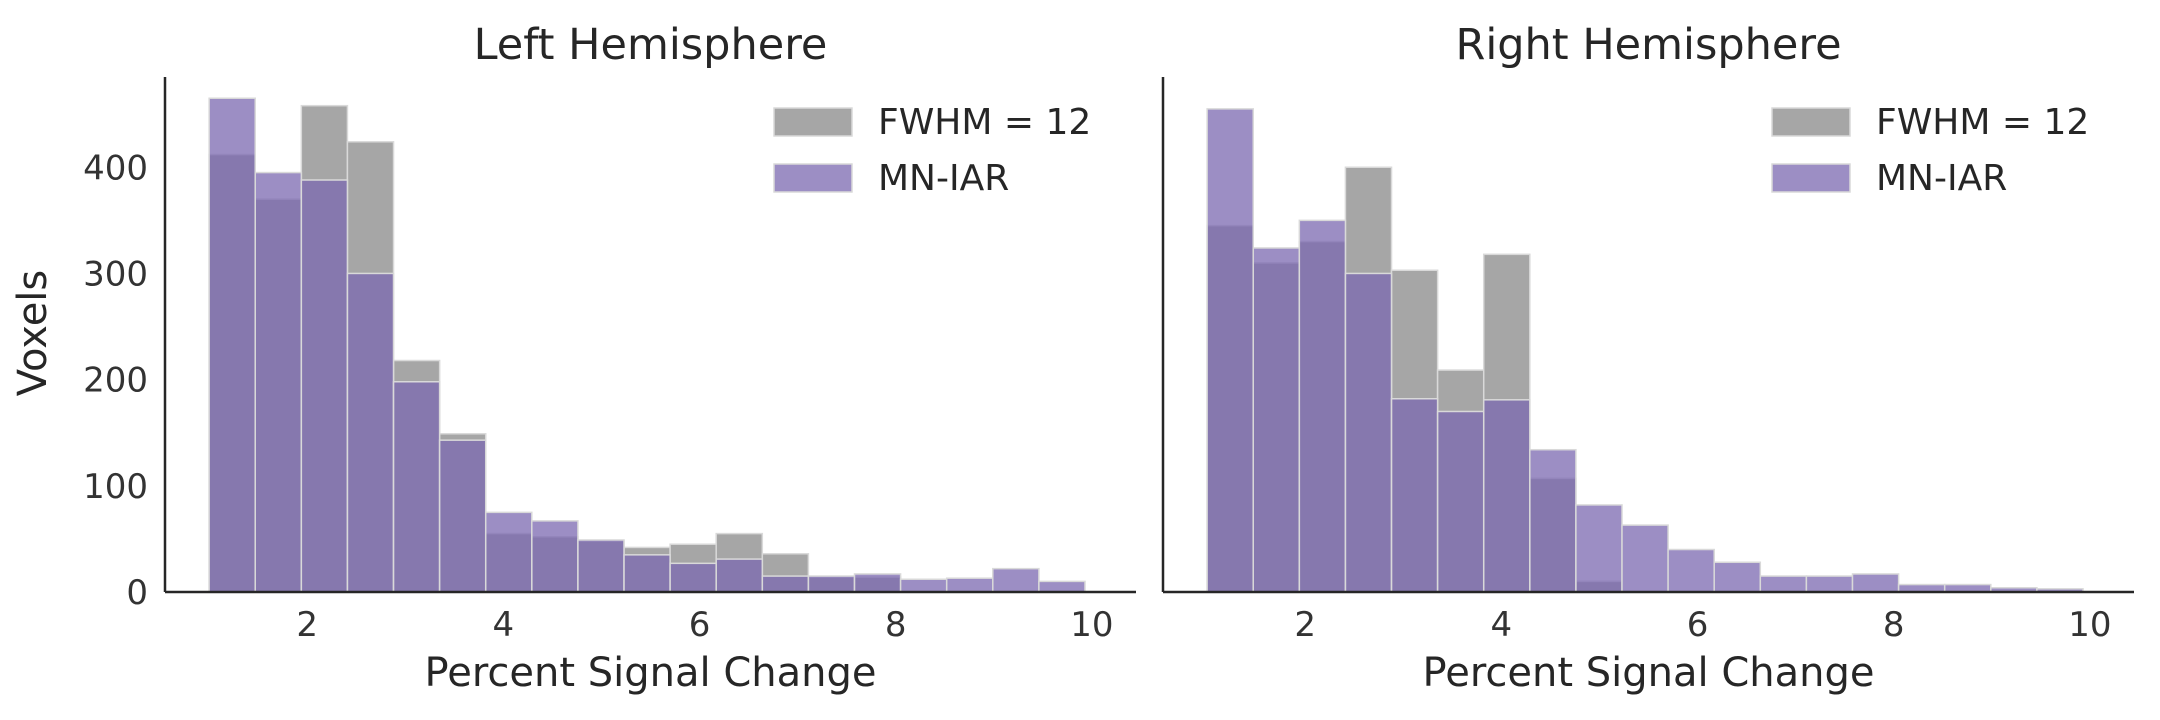 The image size is (2160, 720). What do you see at coordinates (115, 168) in the screenshot?
I see `y-tick-label: 400` at bounding box center [115, 168].